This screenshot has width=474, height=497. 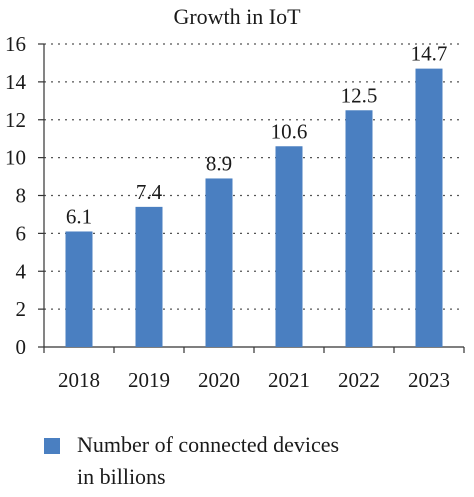 What do you see at coordinates (429, 54) in the screenshot?
I see `data-label: 14.7` at bounding box center [429, 54].